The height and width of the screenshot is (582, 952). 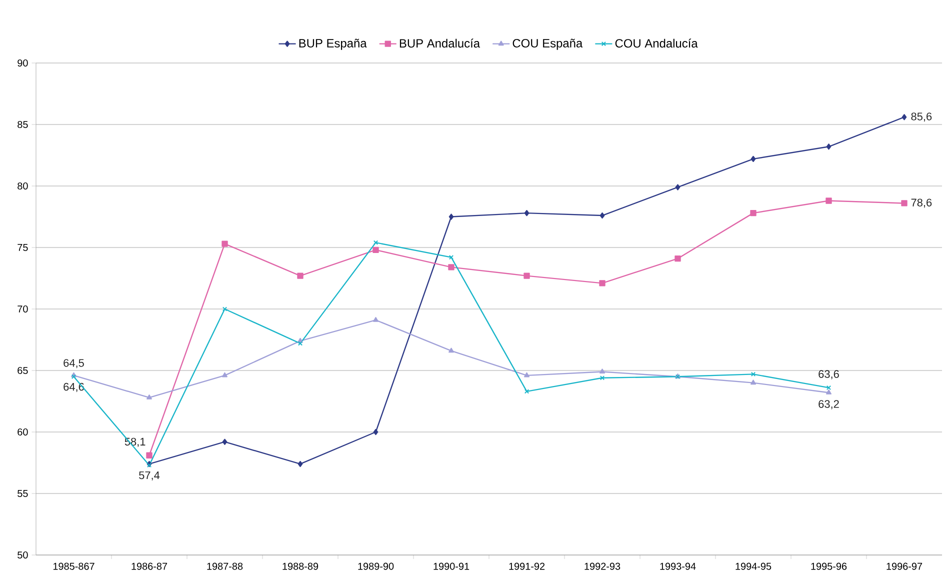 I want to click on data-label: 78,6, so click(x=921, y=203).